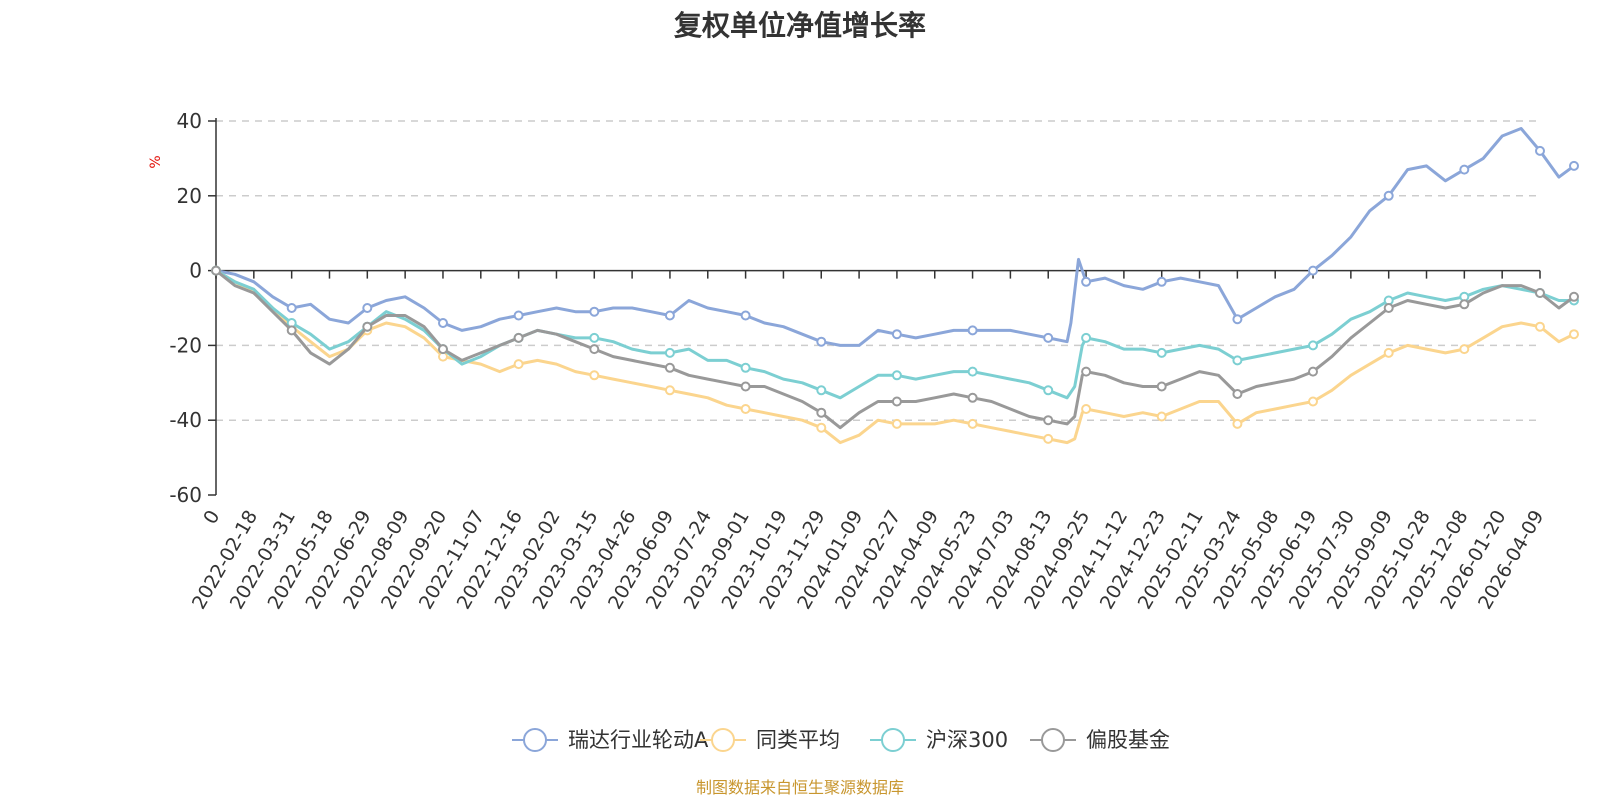 The height and width of the screenshot is (800, 1600). What do you see at coordinates (800, 787) in the screenshot?
I see `data-source-note: 制图数据来自恒生聚源数据库` at bounding box center [800, 787].